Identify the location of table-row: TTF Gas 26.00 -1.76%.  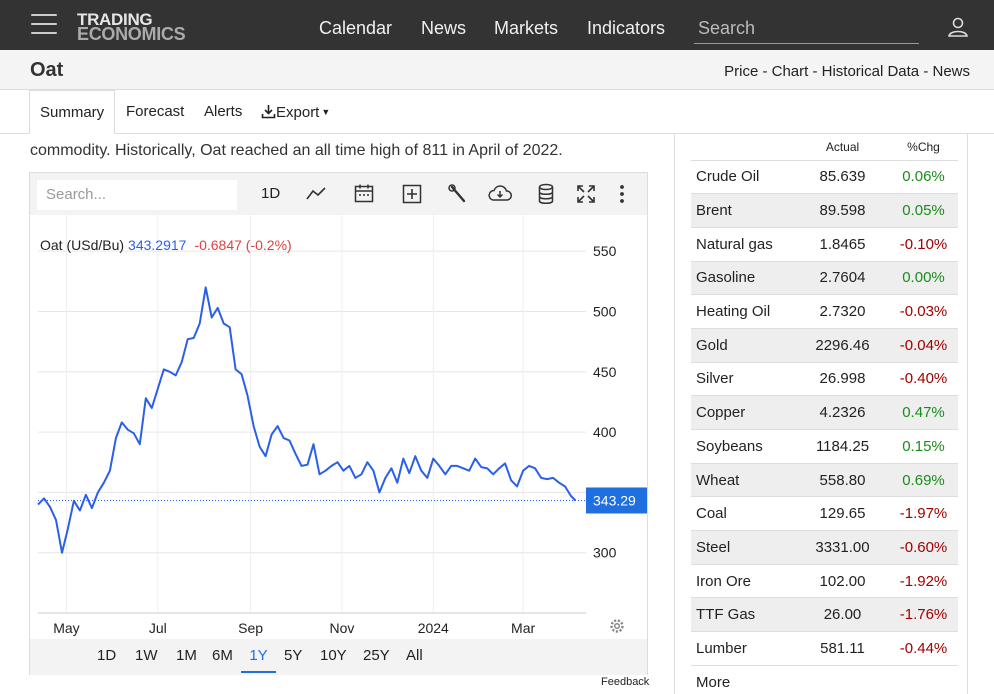
(824, 615).